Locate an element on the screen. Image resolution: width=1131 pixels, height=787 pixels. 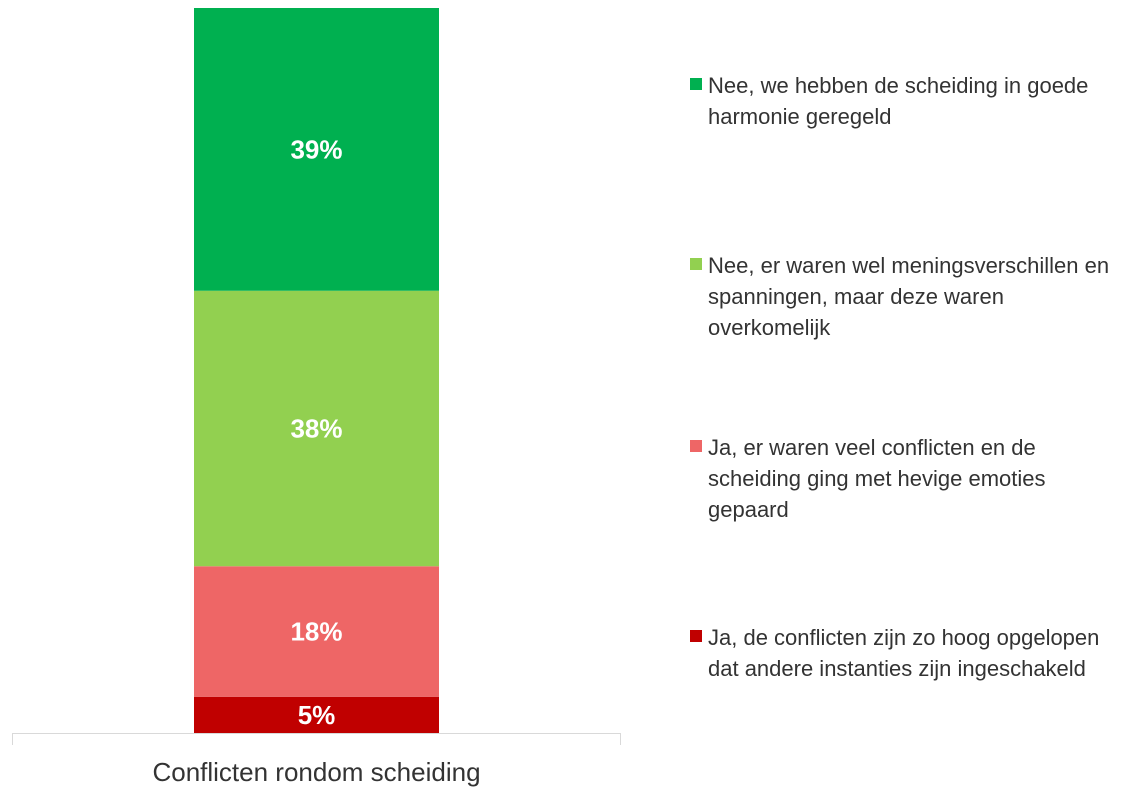
data-label: 39% is located at coordinates (316, 149).